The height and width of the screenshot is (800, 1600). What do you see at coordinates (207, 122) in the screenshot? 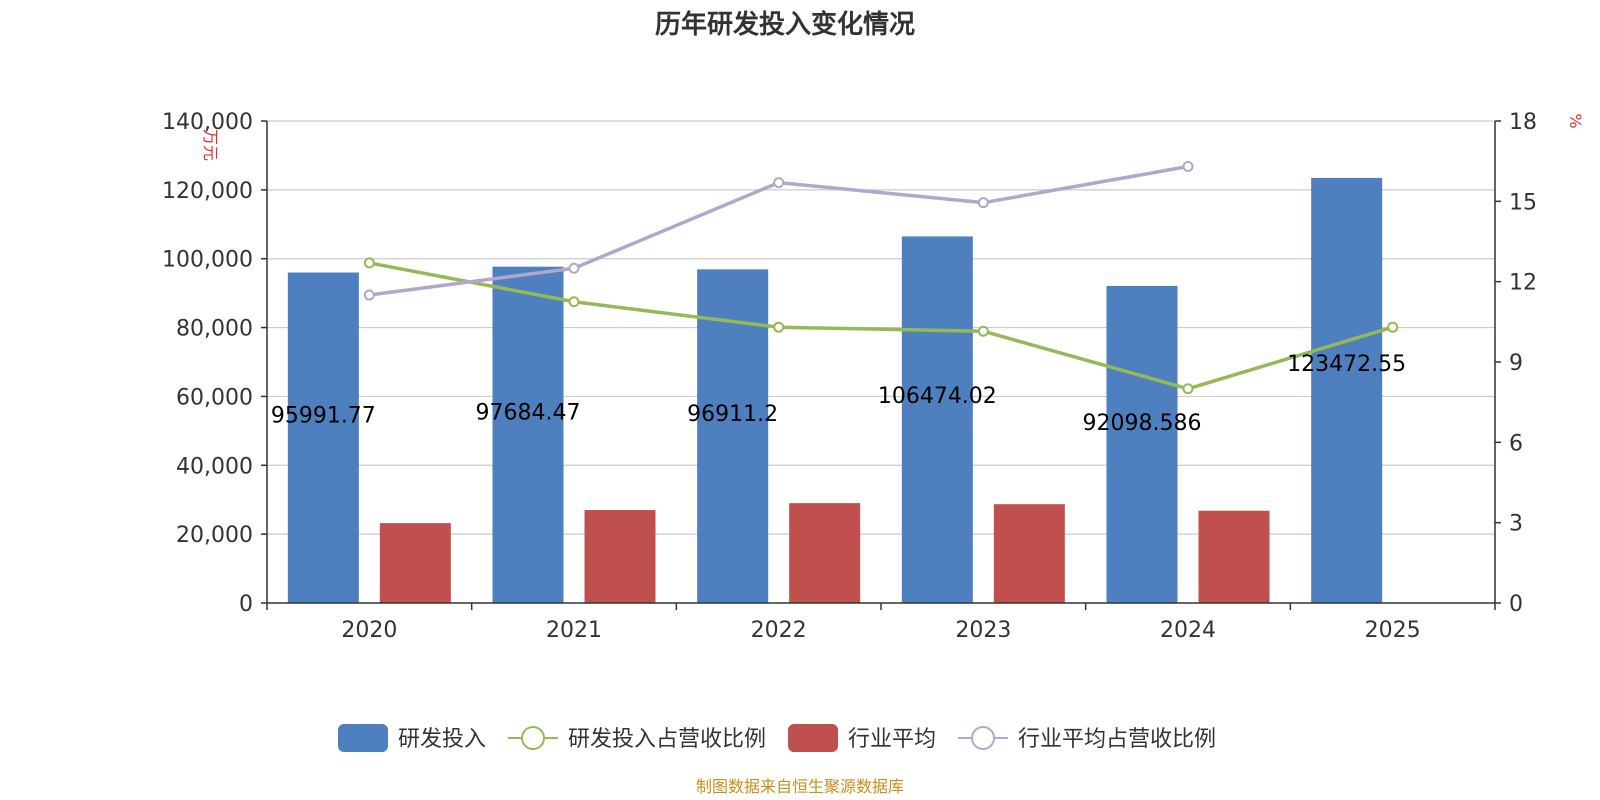
I see `y-left-tick-label: 140,000` at bounding box center [207, 122].